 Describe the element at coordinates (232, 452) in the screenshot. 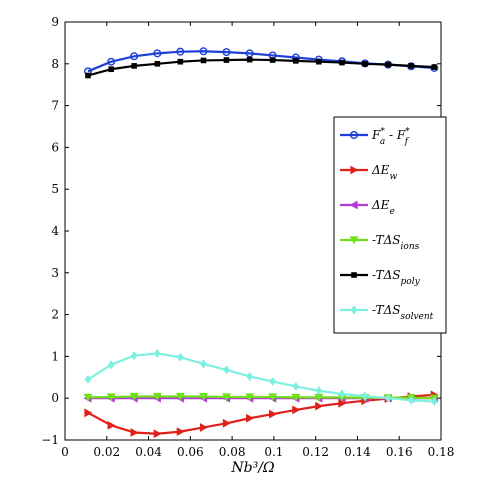

I see `x-tick-label: 0.08` at that location.